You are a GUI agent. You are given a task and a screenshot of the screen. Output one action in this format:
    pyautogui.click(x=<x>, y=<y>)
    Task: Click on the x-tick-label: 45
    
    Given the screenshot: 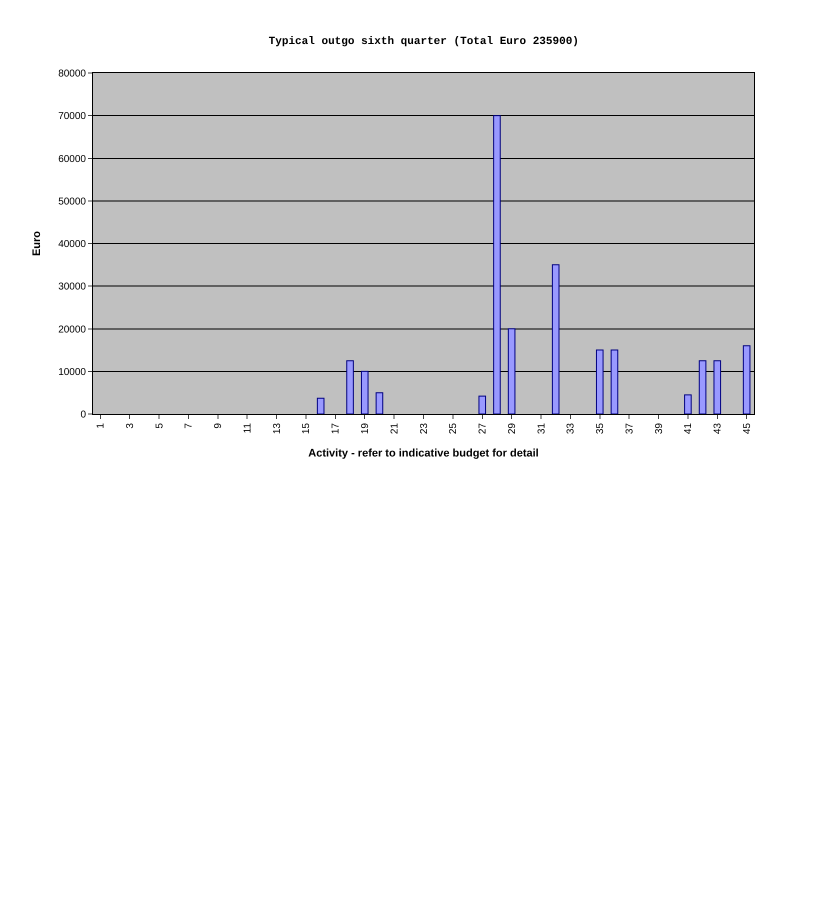 What is the action you would take?
    pyautogui.click(x=747, y=428)
    